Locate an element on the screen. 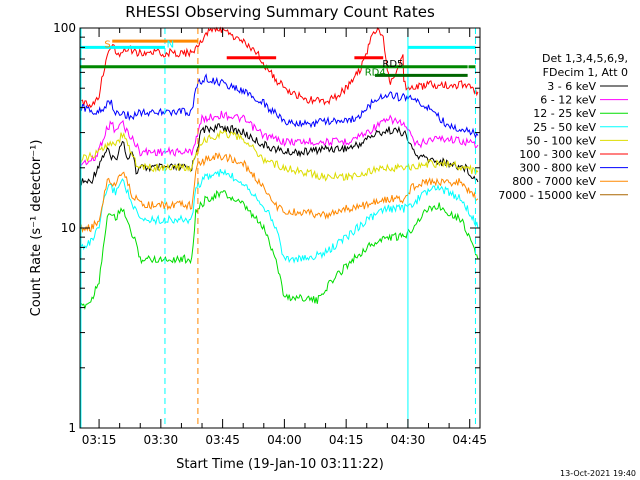 This screenshot has width=640, height=480. x-axis-label: Start Time (19-Jan-10 03:11:22) is located at coordinates (280, 464).